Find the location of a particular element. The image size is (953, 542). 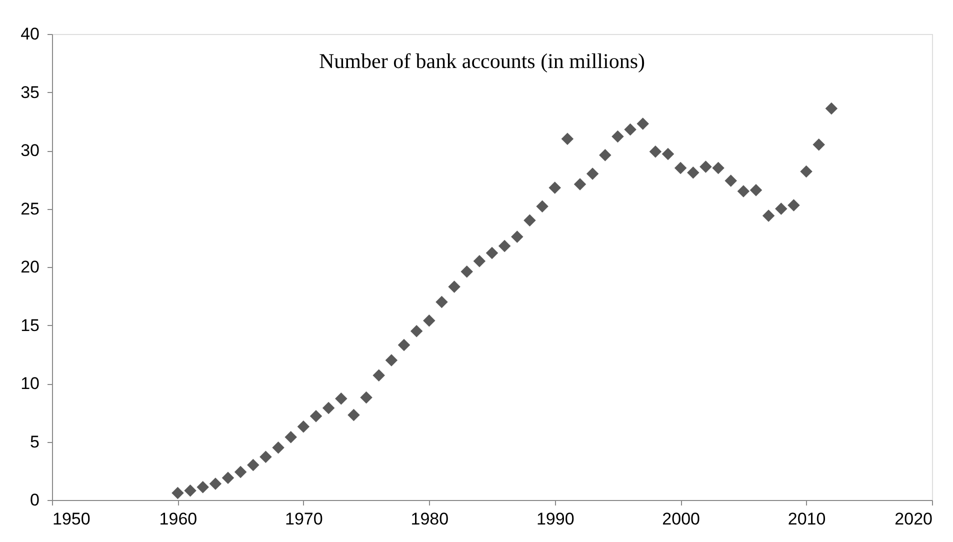

y-tick-label: 15 is located at coordinates (30, 325).